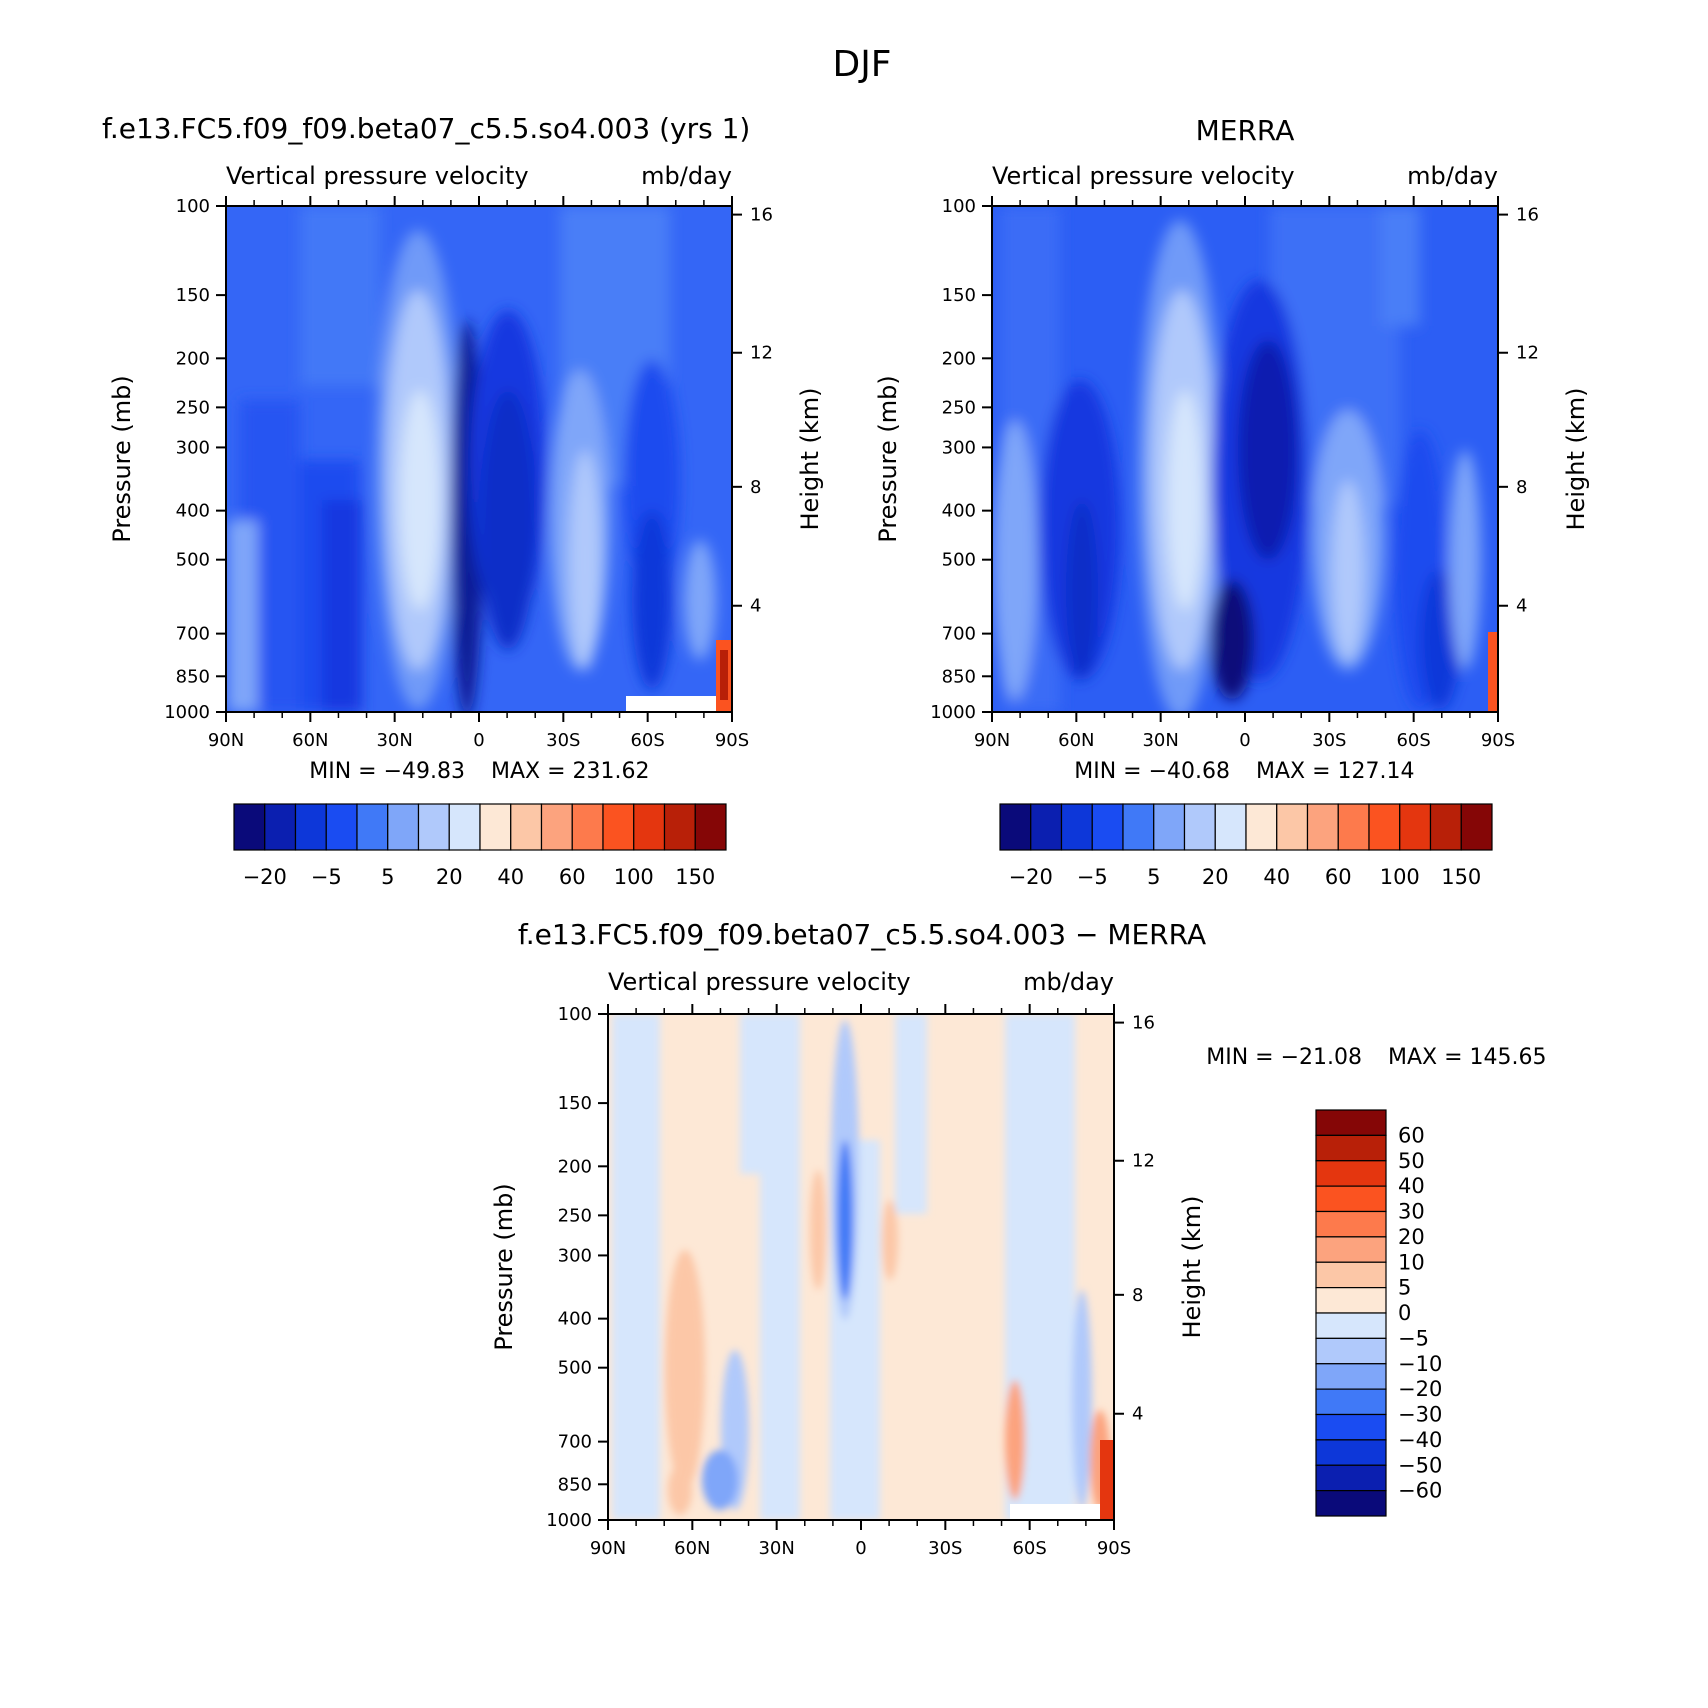 This screenshot has height=1708, width=1708. I want to click on panel-model-ylabel-right: Height (km), so click(810, 459).